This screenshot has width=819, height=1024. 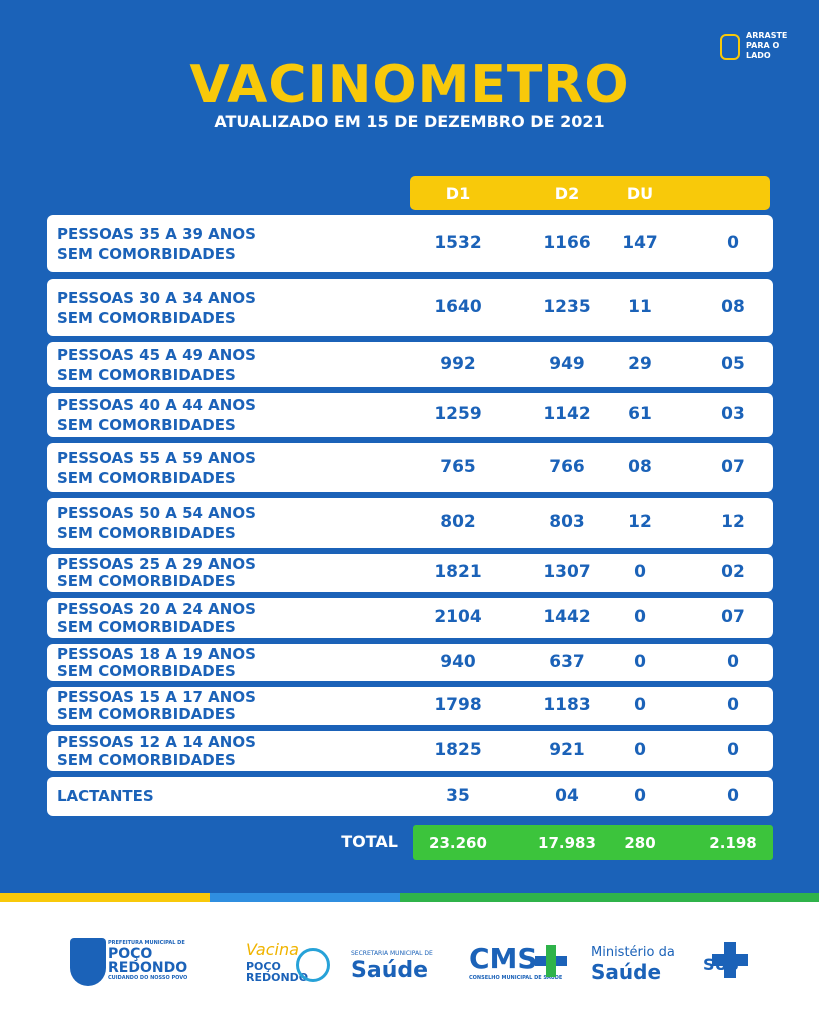 What do you see at coordinates (272, 949) in the screenshot?
I see `logo-text: Vacina` at bounding box center [272, 949].